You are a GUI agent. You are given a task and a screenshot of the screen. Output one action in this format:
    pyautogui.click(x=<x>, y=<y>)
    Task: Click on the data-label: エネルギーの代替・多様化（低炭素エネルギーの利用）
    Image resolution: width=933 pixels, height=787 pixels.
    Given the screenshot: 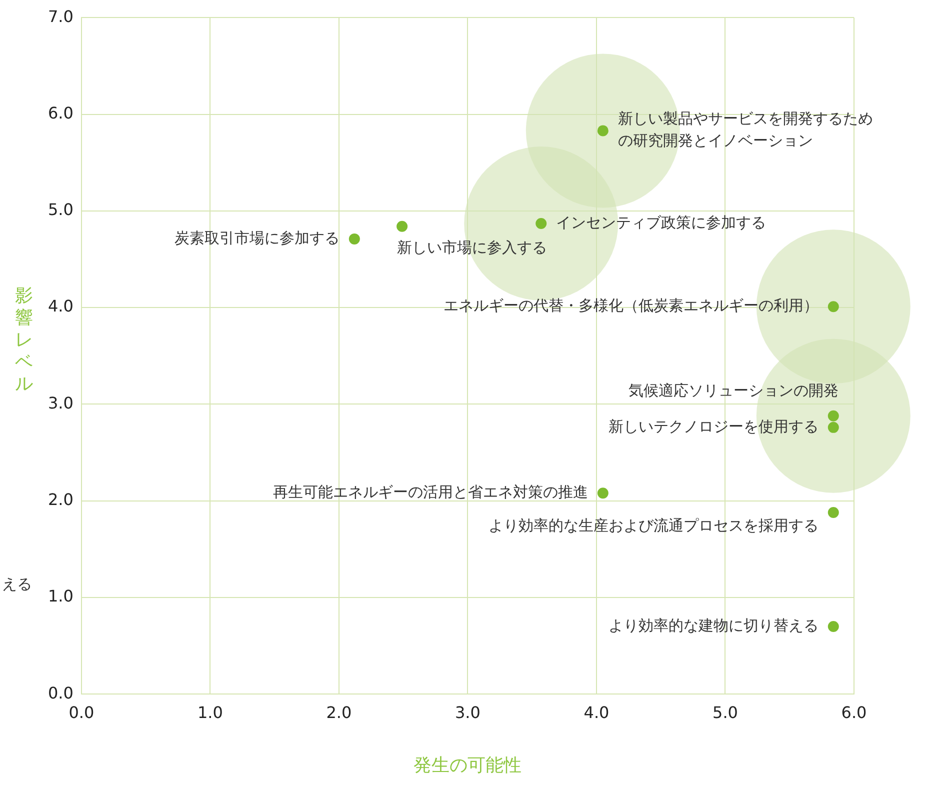 What is the action you would take?
    pyautogui.click(x=630, y=305)
    